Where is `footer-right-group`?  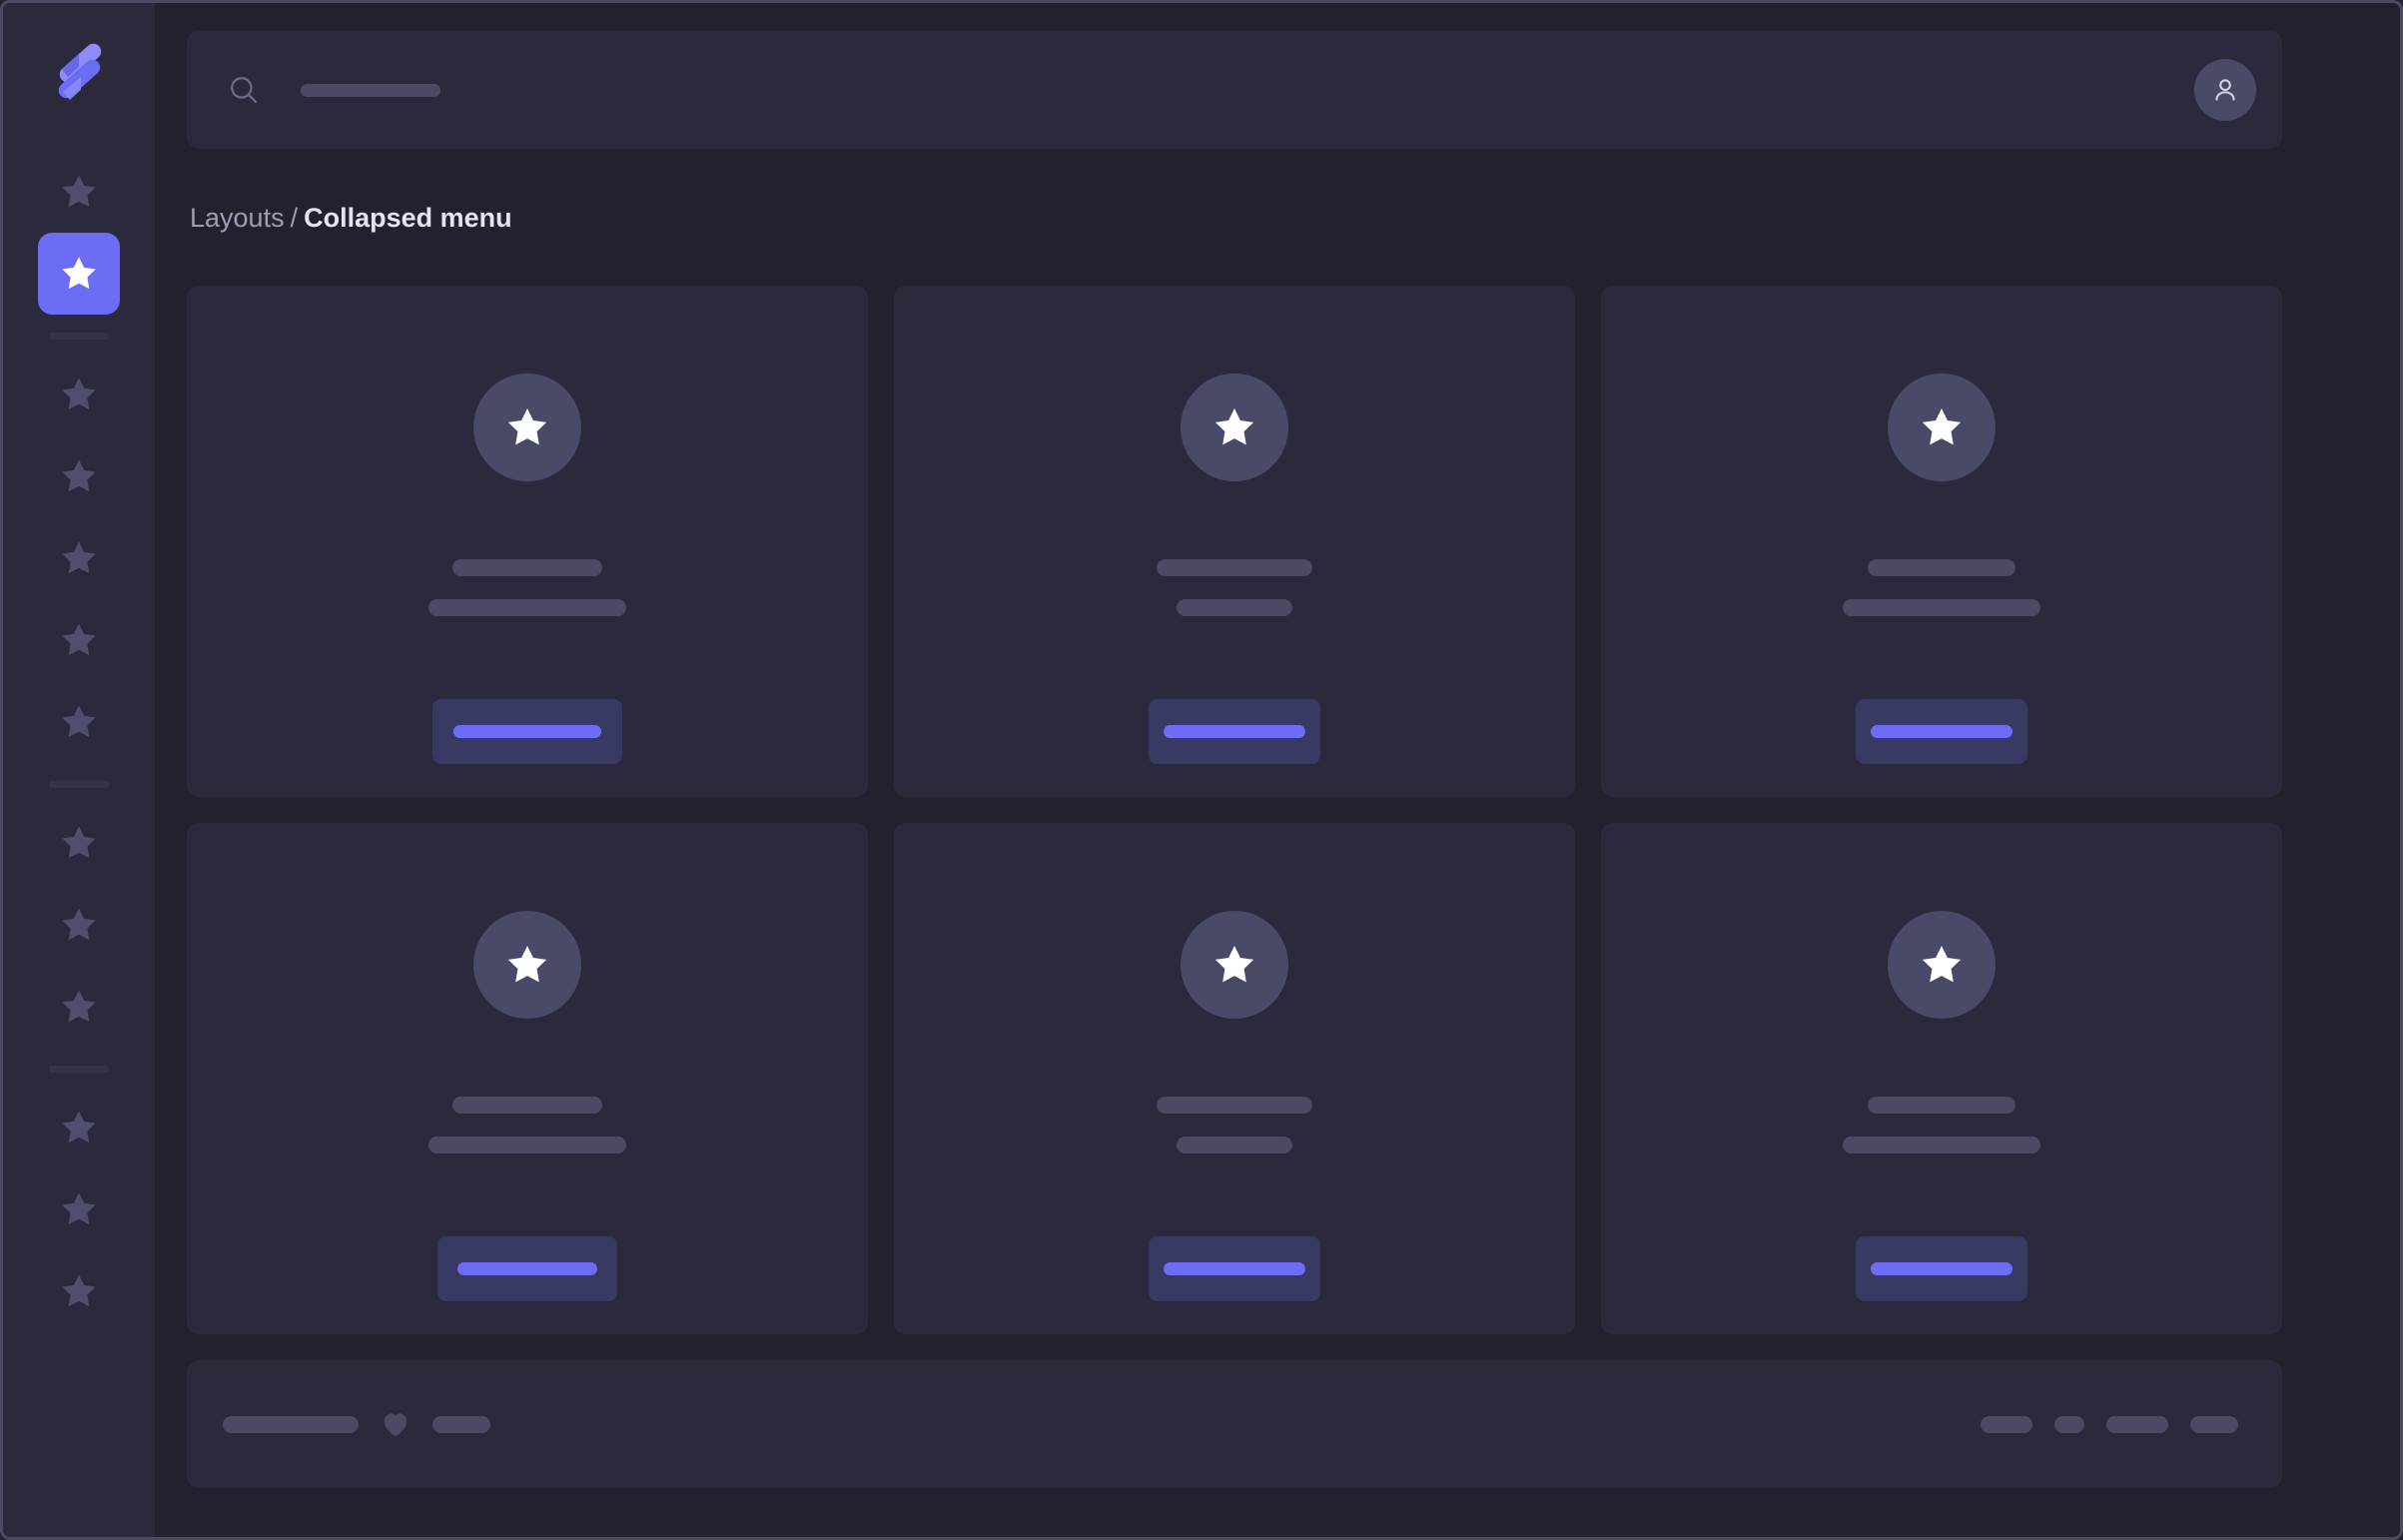 footer-right-group is located at coordinates (2109, 1424).